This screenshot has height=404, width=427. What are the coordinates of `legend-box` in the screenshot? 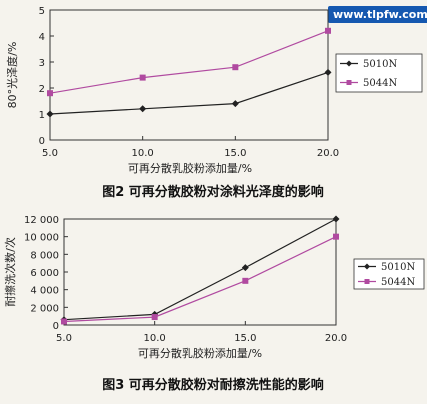 It's located at (379, 73).